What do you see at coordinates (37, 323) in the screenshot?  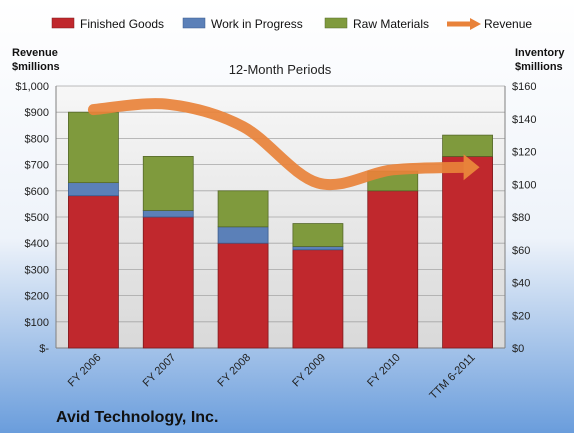 I see `left-tick-label: $100` at bounding box center [37, 323].